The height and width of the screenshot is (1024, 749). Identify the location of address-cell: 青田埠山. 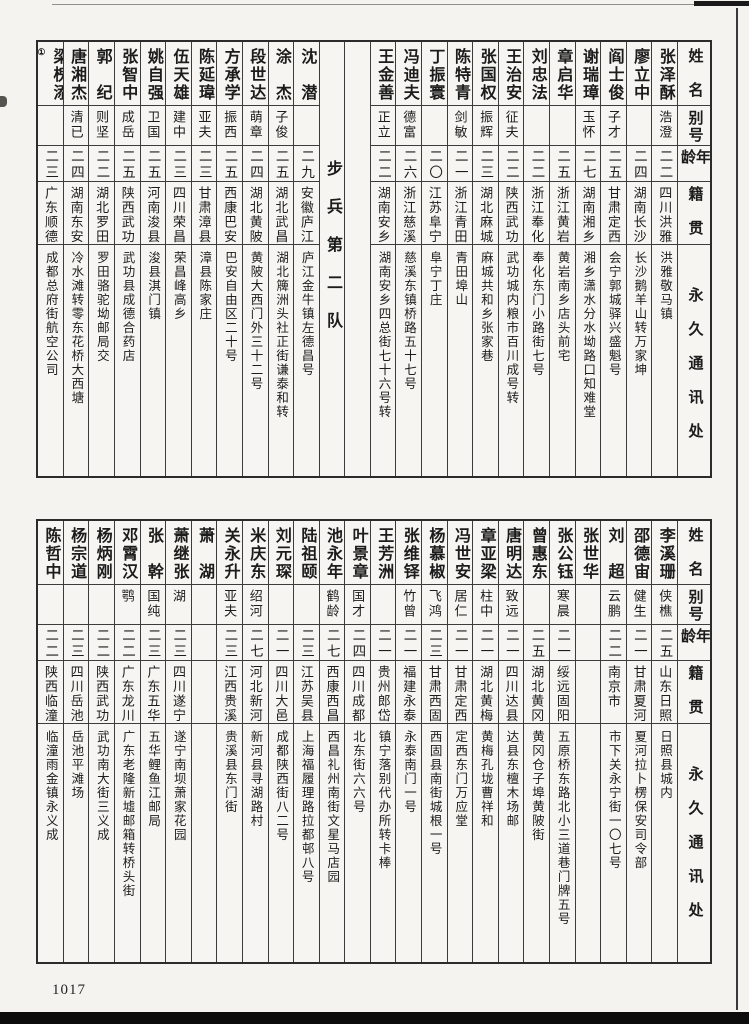
(460, 360).